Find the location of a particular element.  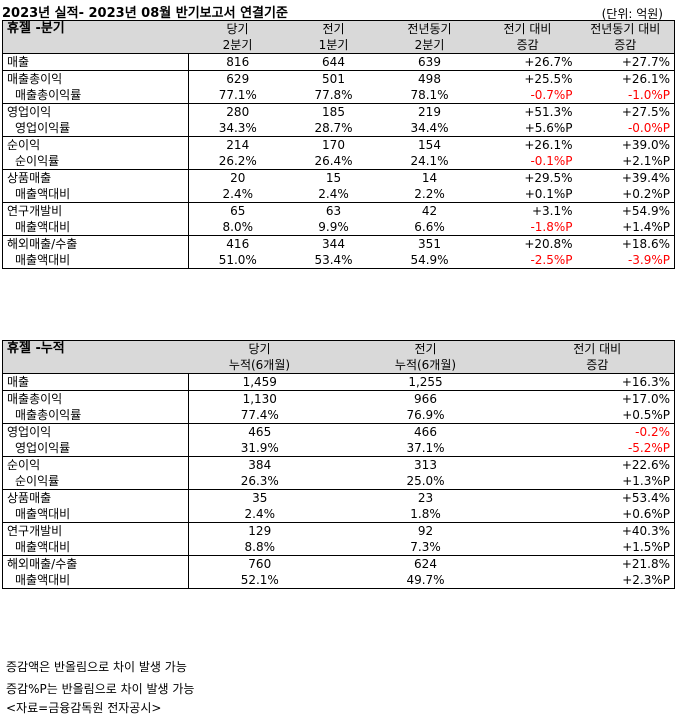

value-cell: -0.7%P is located at coordinates (551, 95).